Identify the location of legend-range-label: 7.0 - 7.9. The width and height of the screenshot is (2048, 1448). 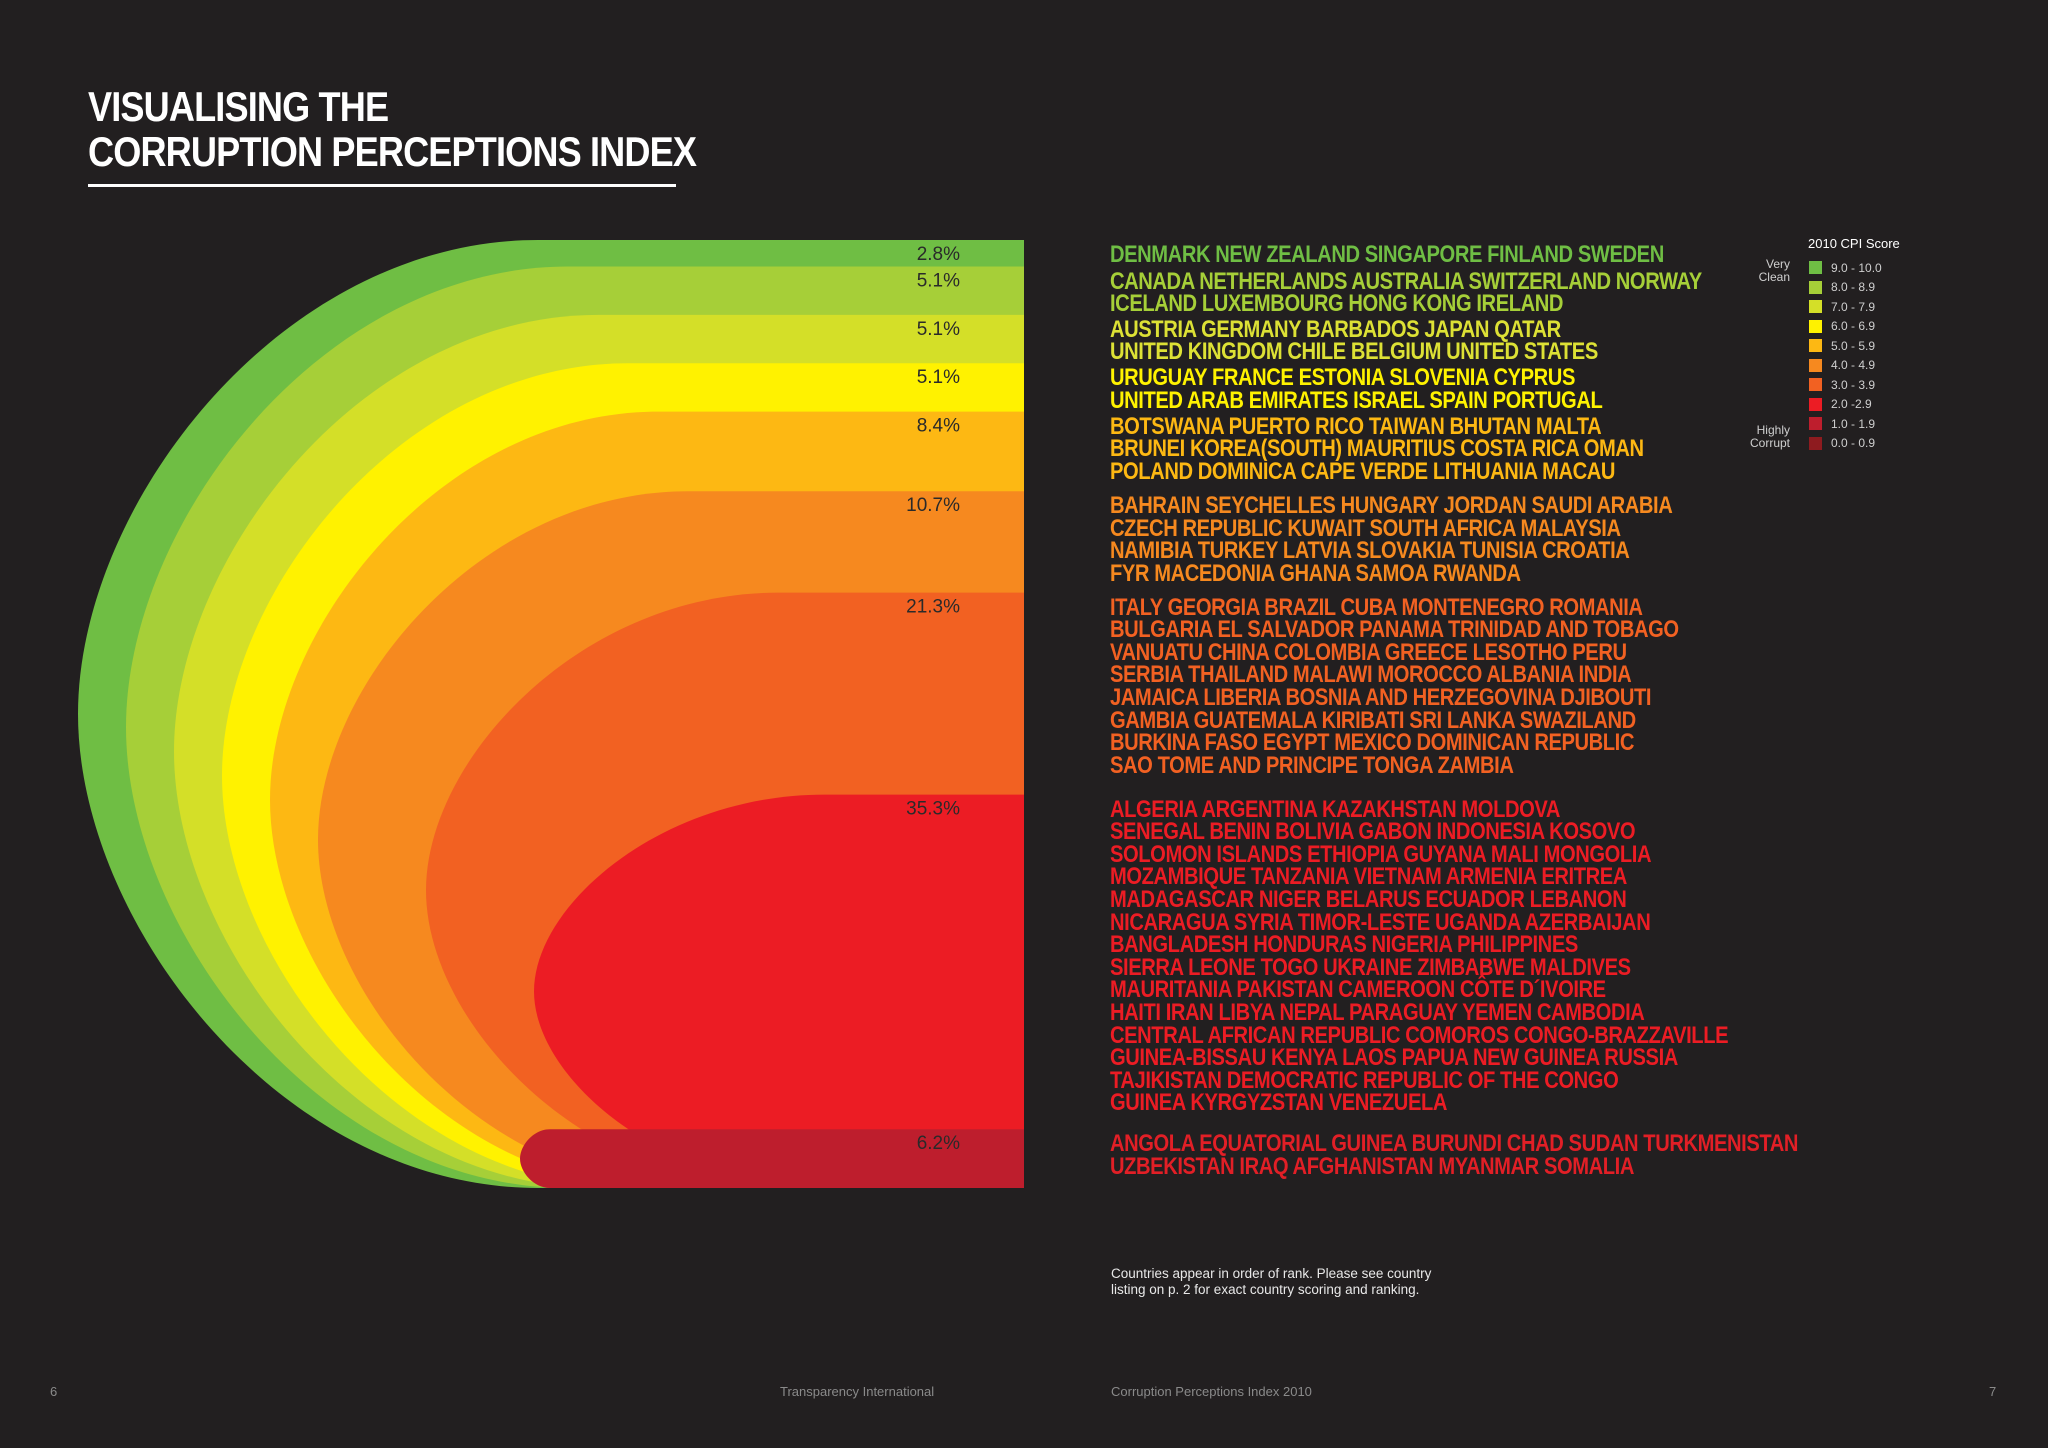
(1853, 306).